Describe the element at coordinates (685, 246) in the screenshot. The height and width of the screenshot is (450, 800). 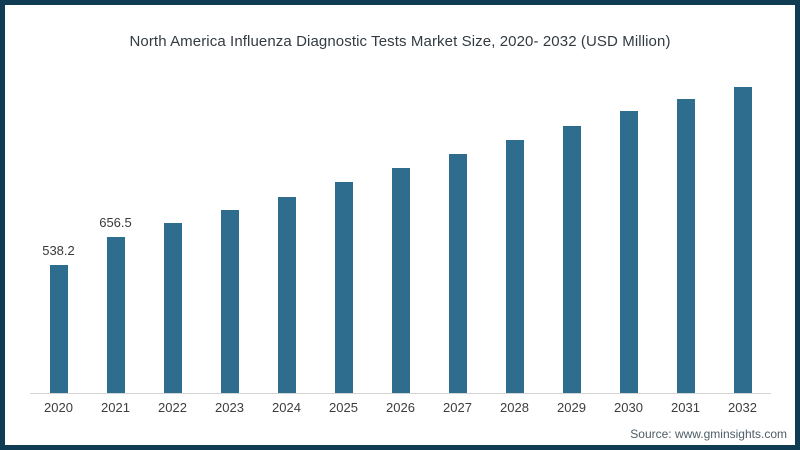
I see `bar-2031` at that location.